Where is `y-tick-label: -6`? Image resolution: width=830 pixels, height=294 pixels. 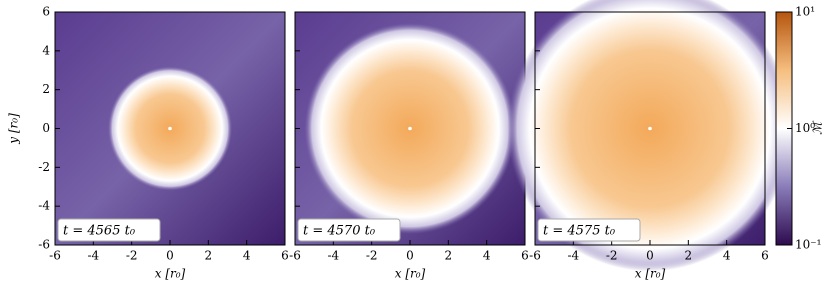 y-tick-label: -6 is located at coordinates (44, 245).